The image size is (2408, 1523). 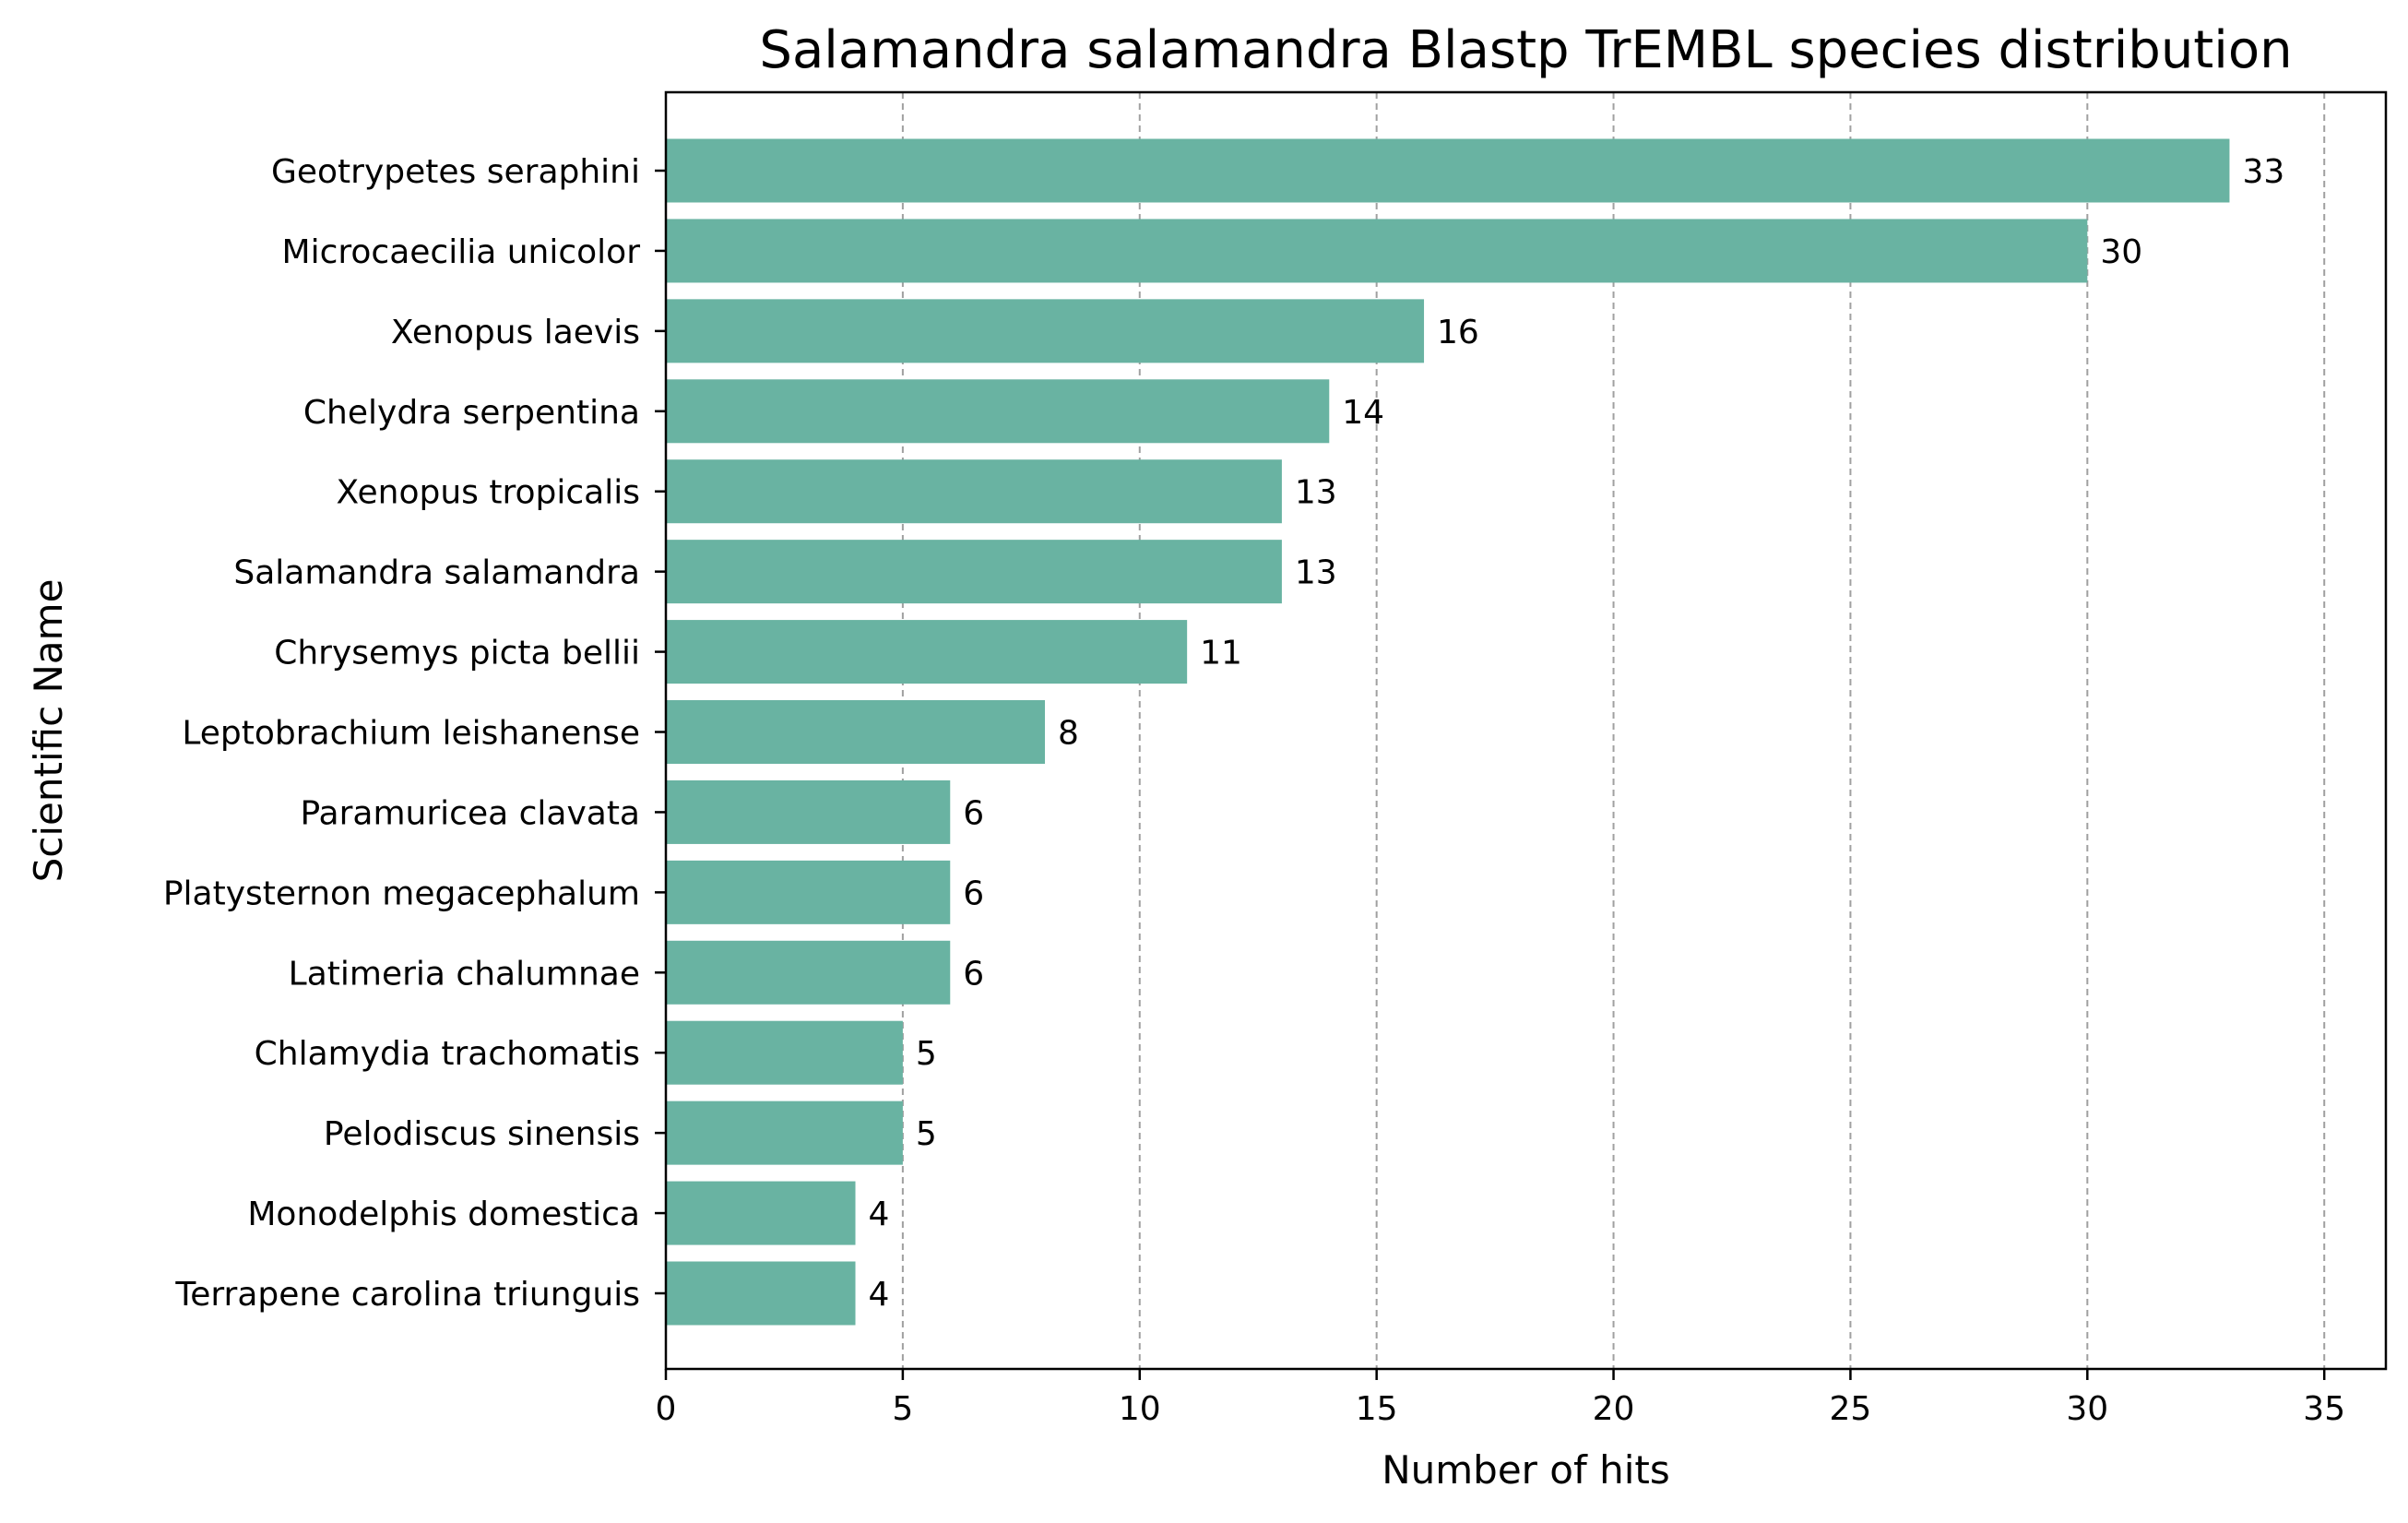 What do you see at coordinates (2121, 252) in the screenshot?
I see `data-label: 30` at bounding box center [2121, 252].